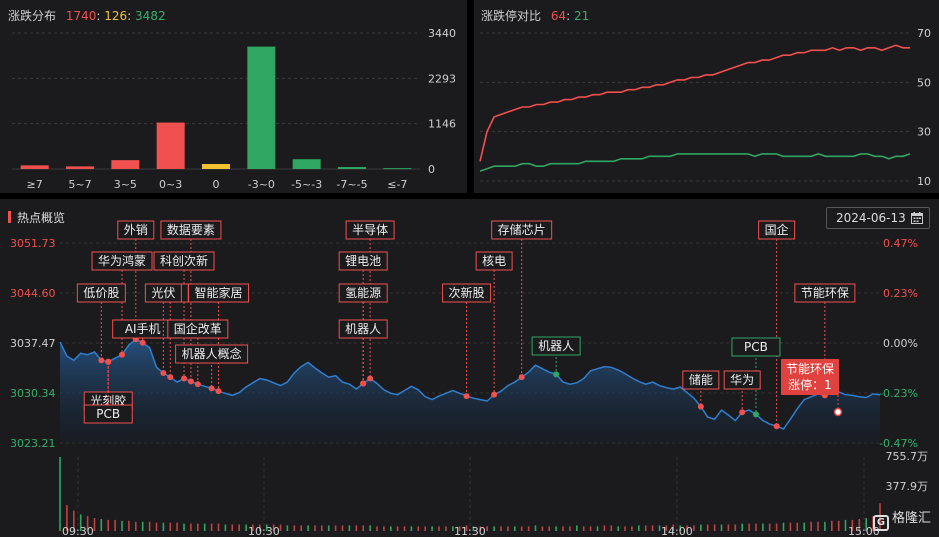  I want to click on annotation-label: 国企改革, so click(198, 328).